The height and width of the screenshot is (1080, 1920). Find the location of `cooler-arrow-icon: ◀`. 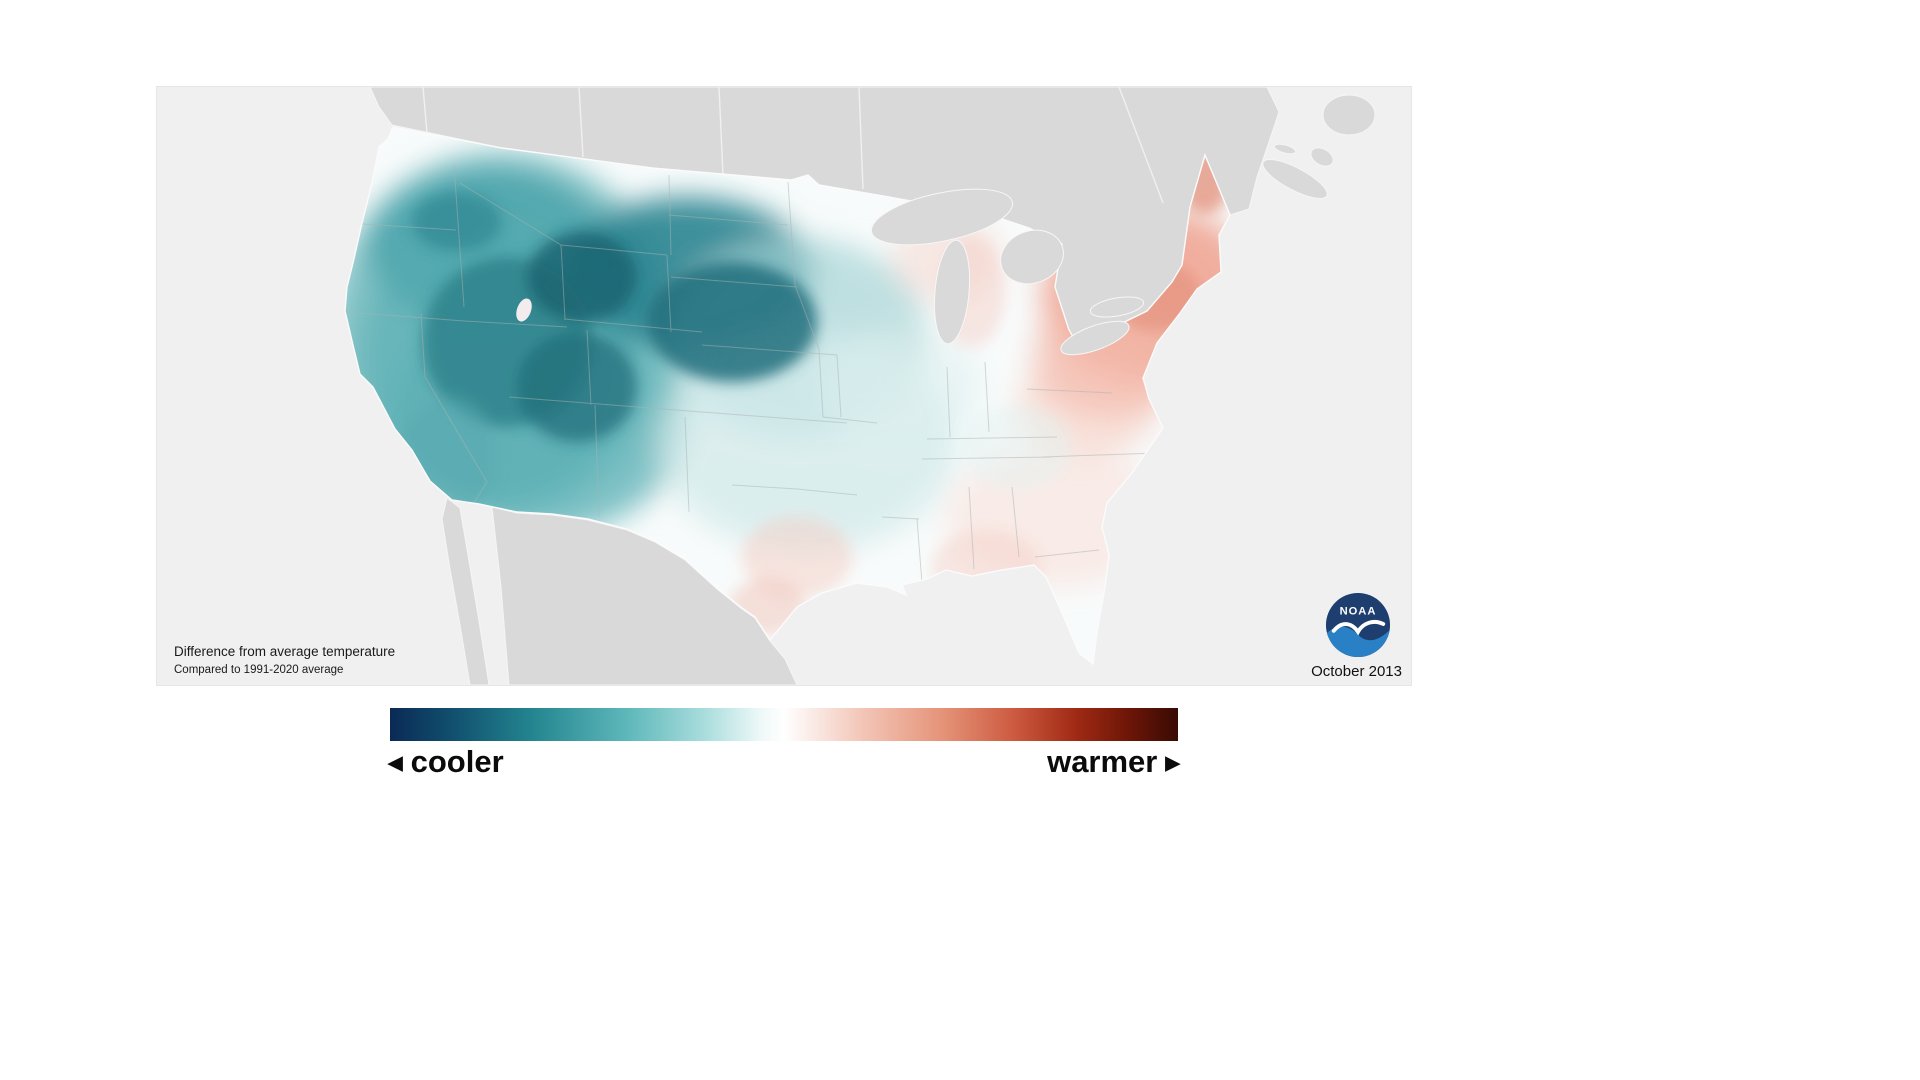

cooler-arrow-icon: ◀ is located at coordinates (395, 763).